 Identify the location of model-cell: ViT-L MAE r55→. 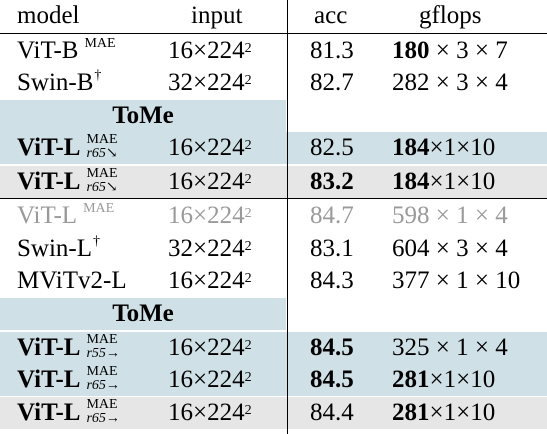
(71, 348).